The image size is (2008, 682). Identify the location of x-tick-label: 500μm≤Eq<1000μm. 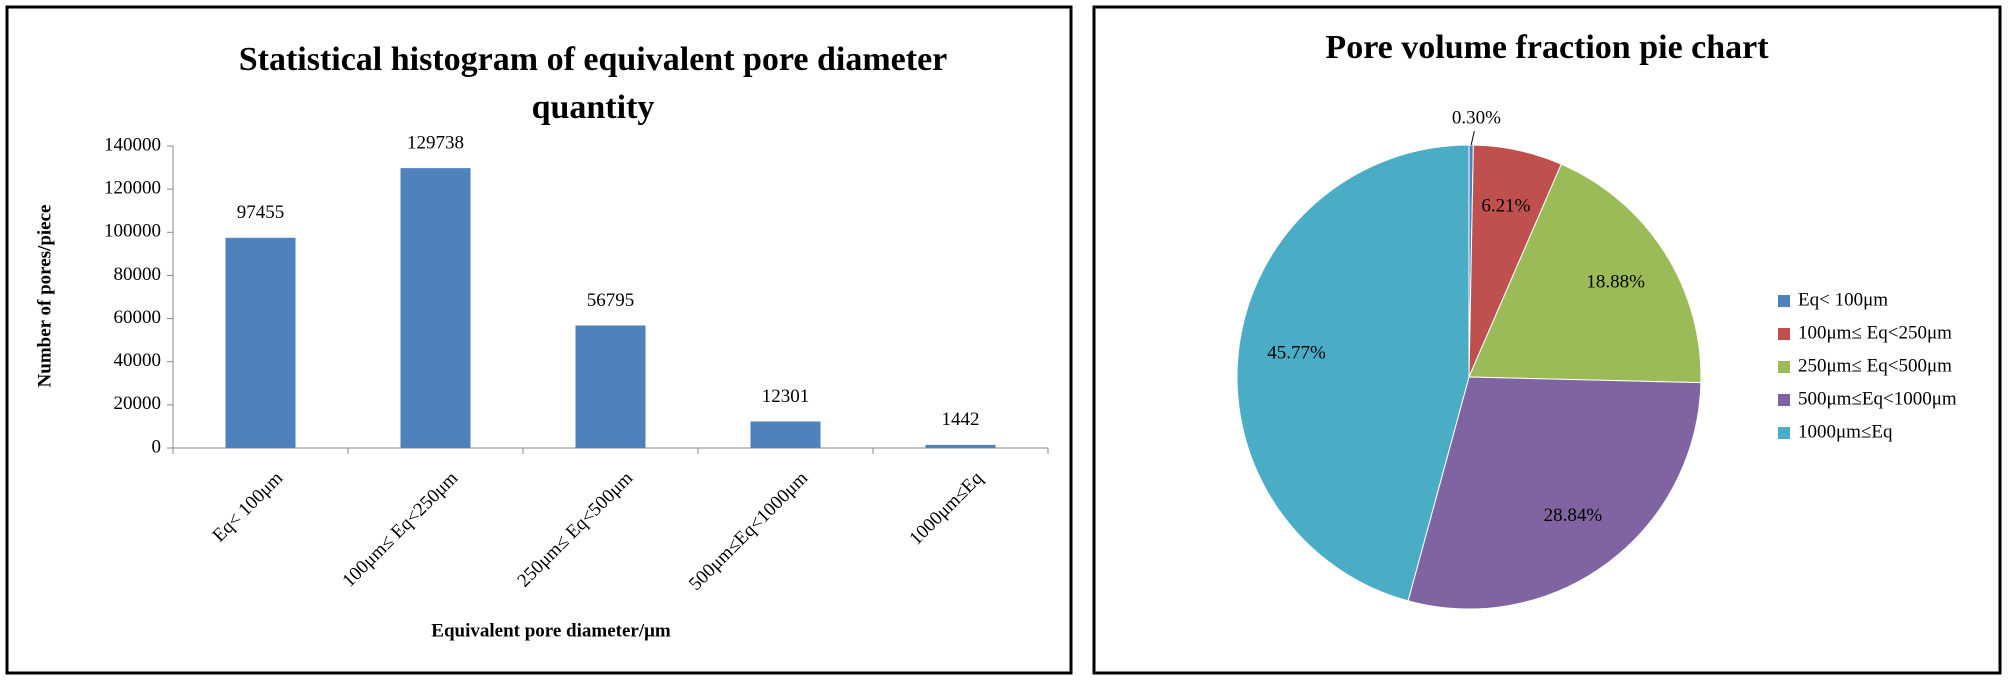
(748, 531).